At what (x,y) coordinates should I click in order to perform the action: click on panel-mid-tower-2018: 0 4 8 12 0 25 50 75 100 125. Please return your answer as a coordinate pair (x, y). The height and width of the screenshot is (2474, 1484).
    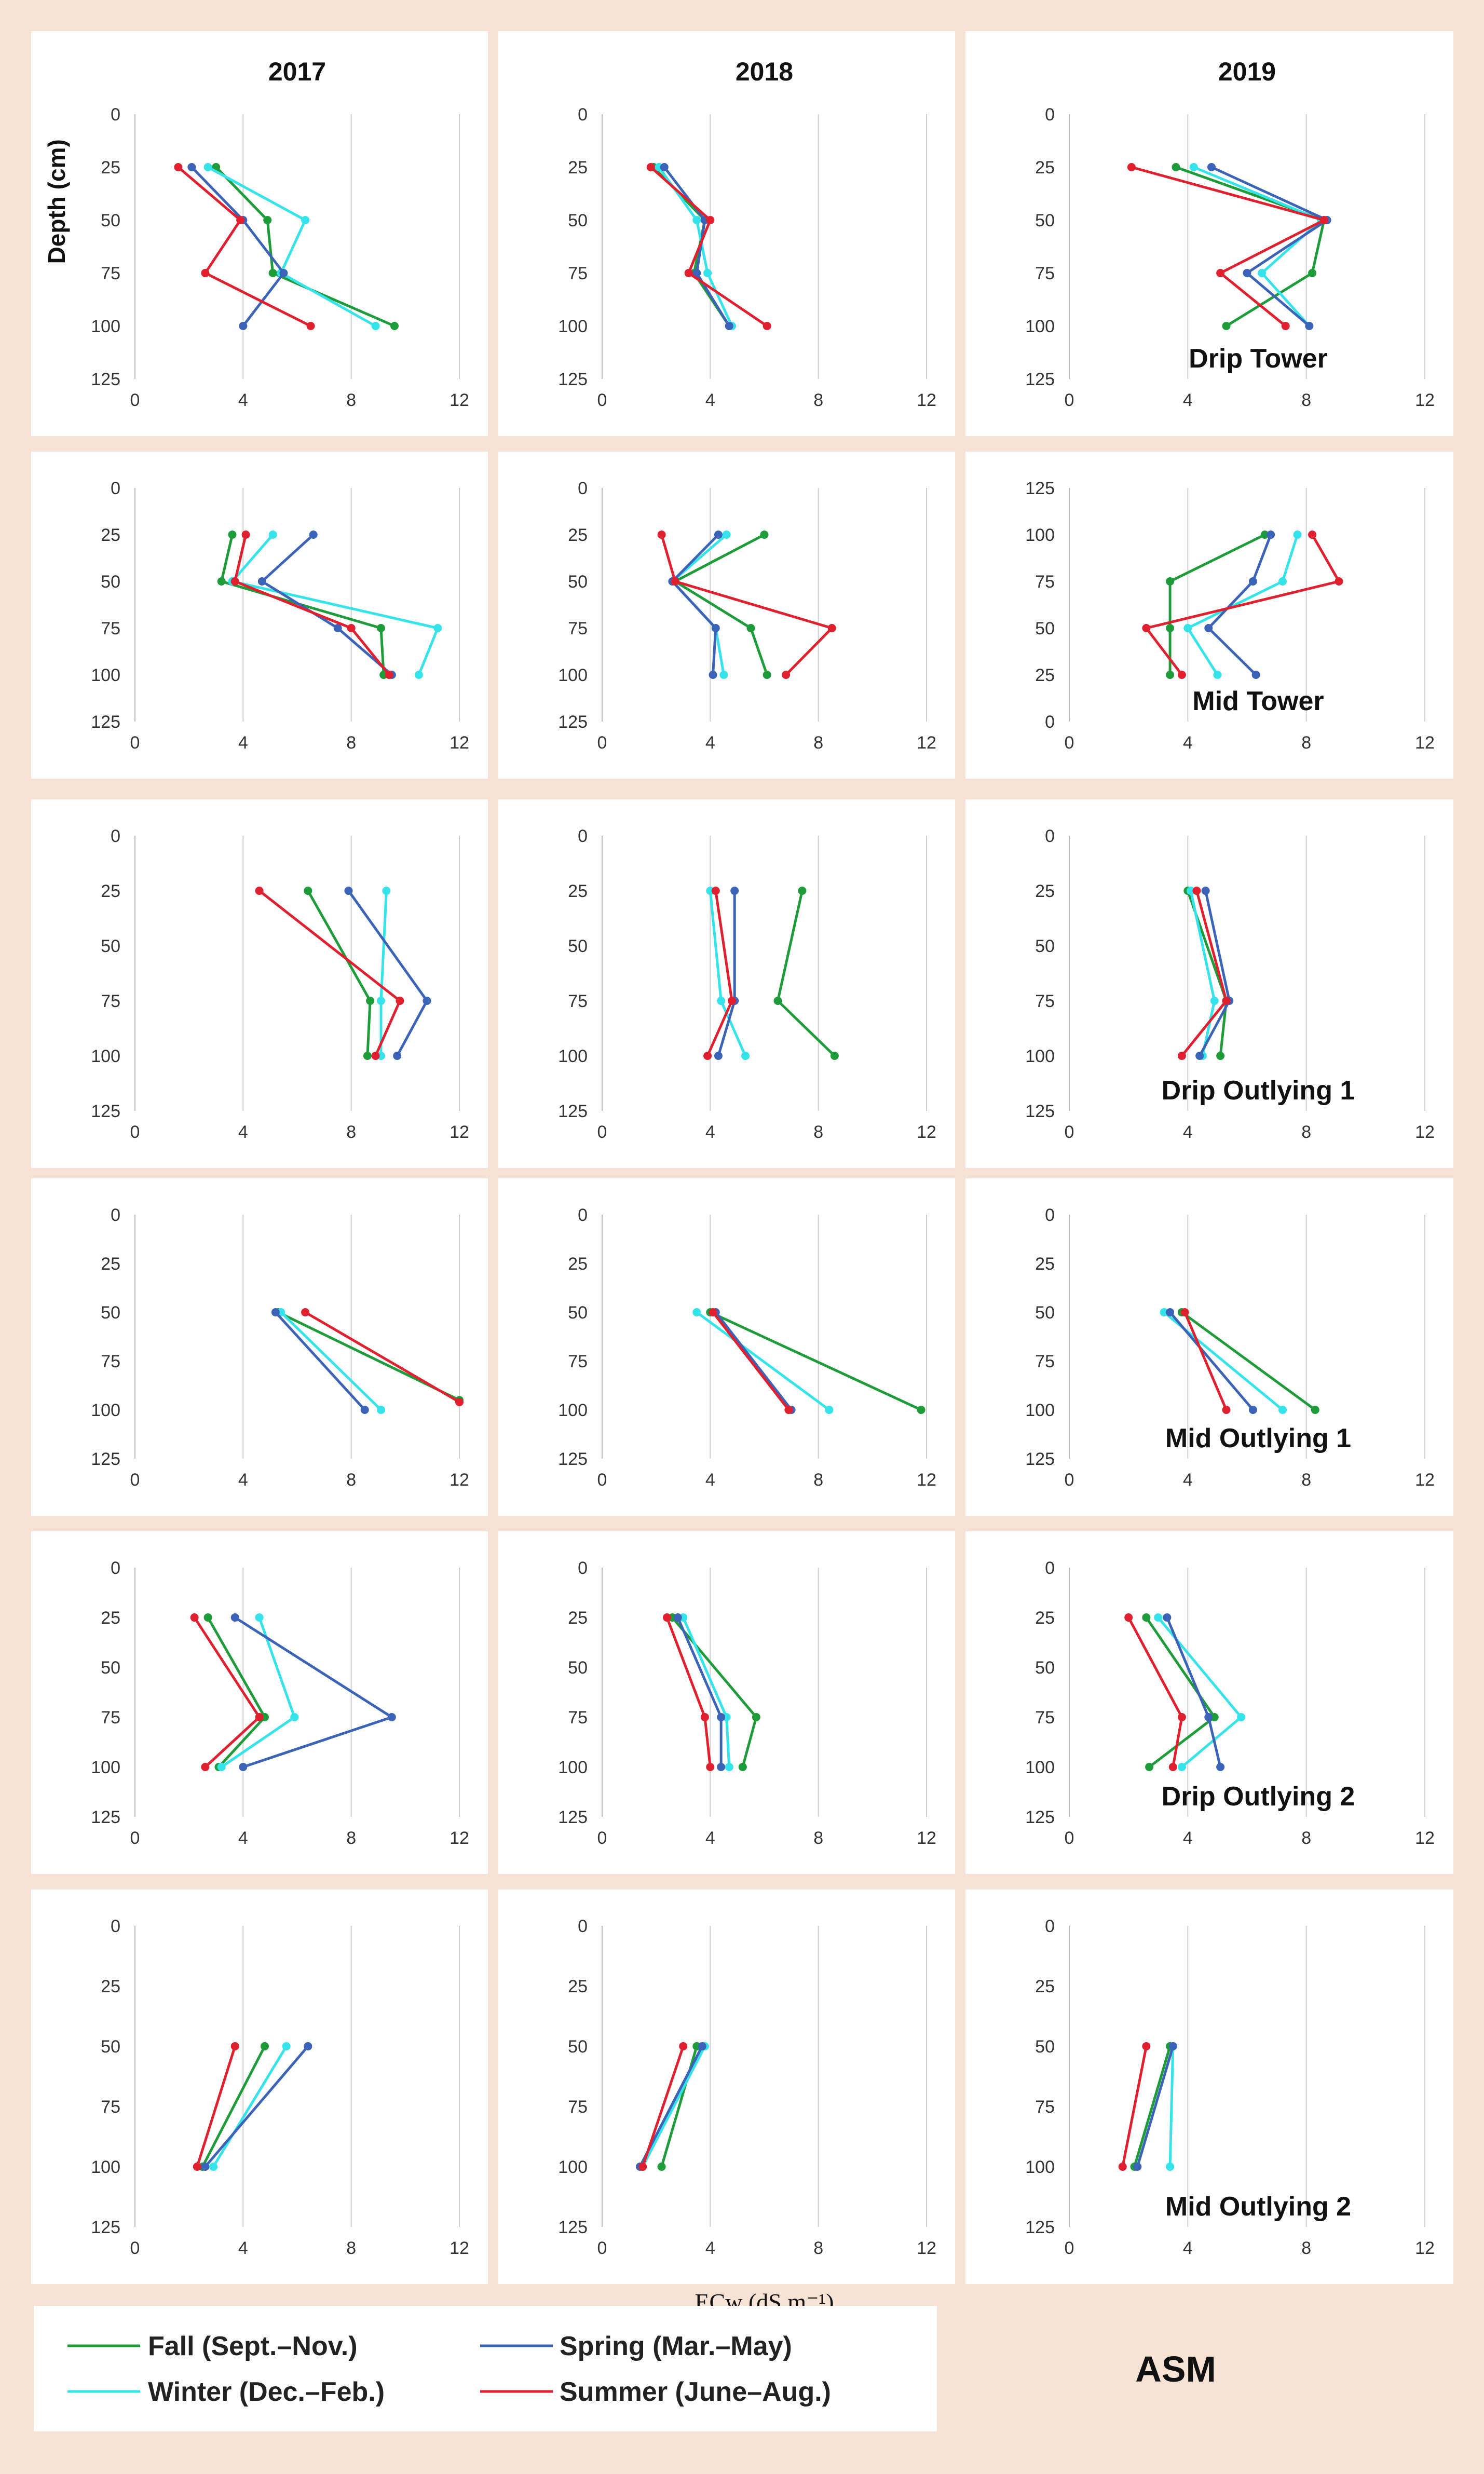
    Looking at the image, I should click on (726, 615).